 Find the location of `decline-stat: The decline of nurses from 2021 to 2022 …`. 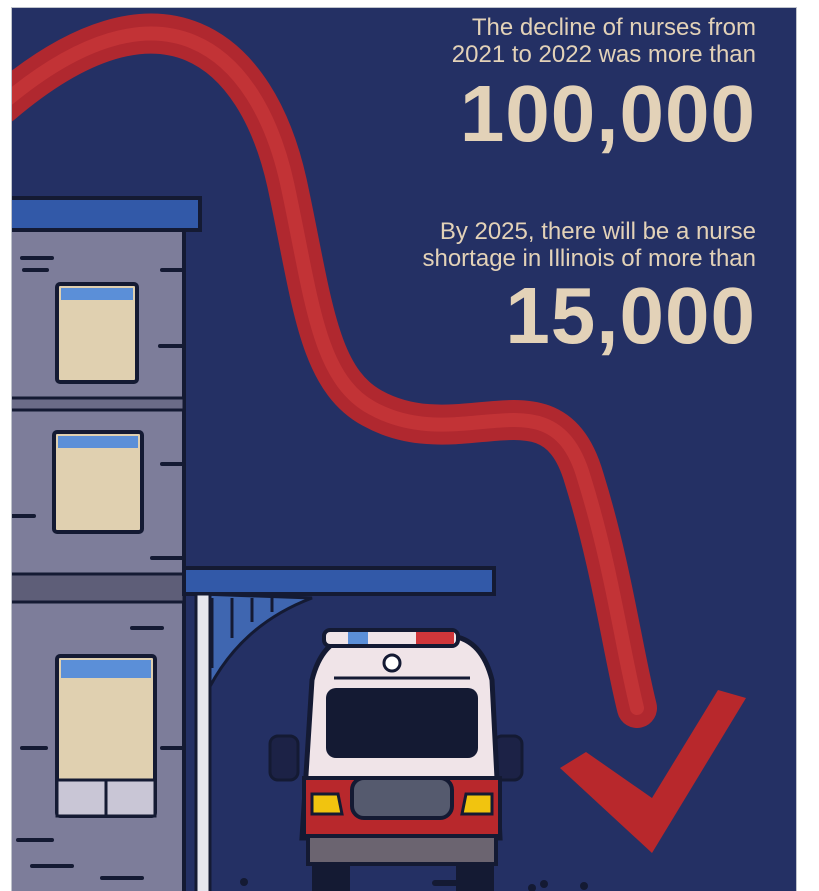

decline-stat: The decline of nurses from 2021 to 2022 … is located at coordinates (604, 84).